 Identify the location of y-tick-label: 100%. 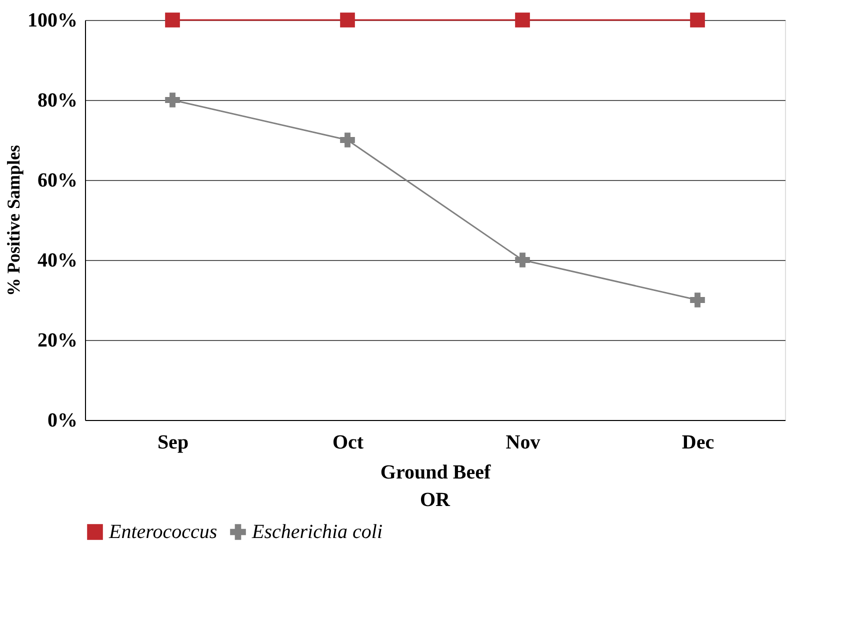
(53, 21).